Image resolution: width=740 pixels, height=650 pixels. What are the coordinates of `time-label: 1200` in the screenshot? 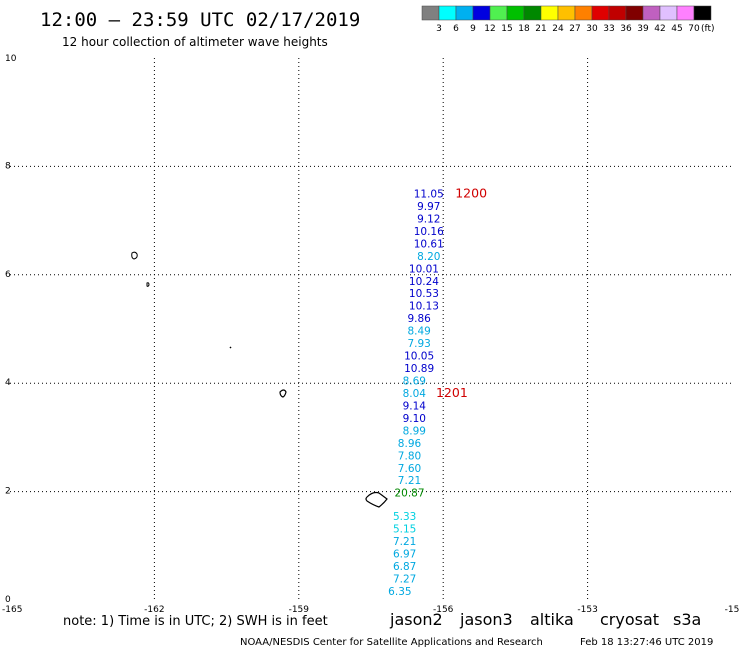 It's located at (471, 193).